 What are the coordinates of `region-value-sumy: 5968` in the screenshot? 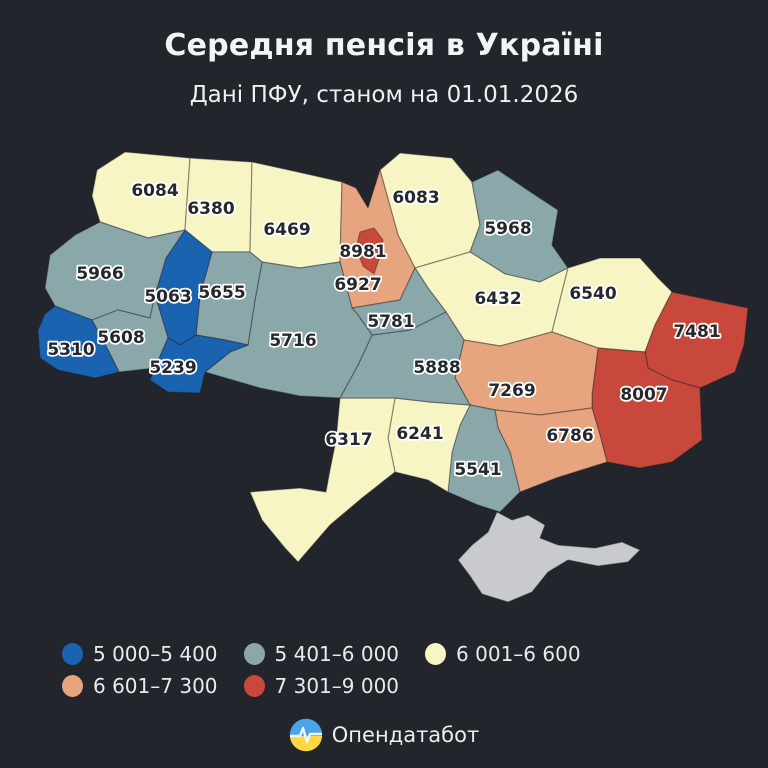 It's located at (507, 229).